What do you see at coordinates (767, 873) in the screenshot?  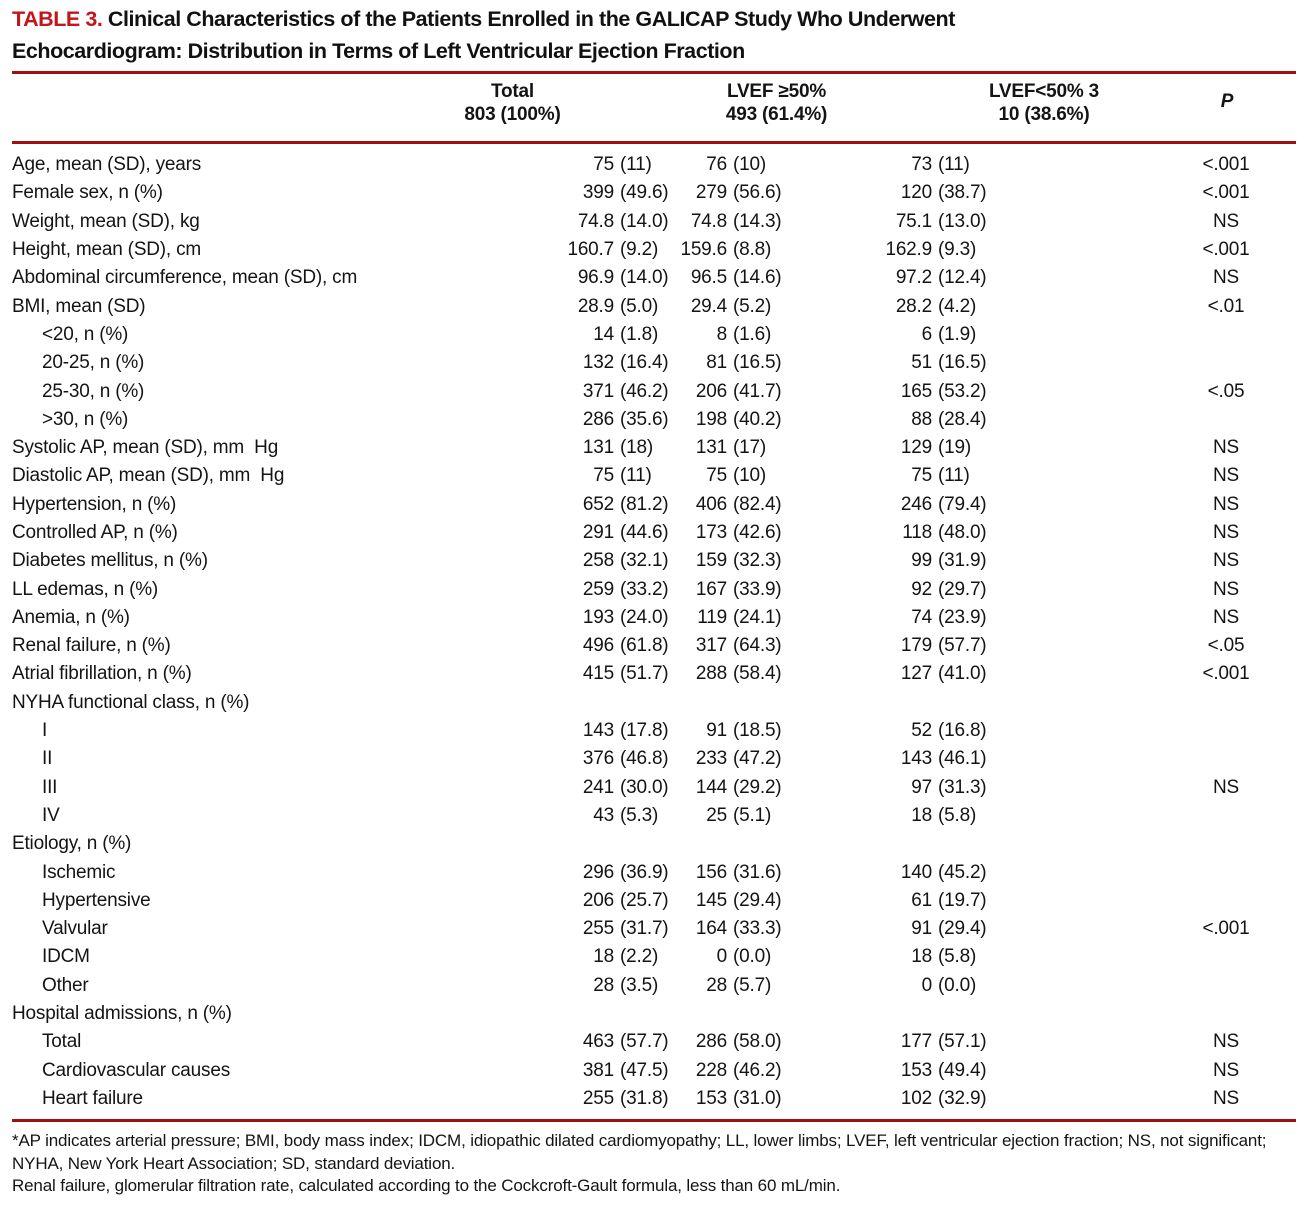 I see `value-cell: 156 (31.6)` at bounding box center [767, 873].